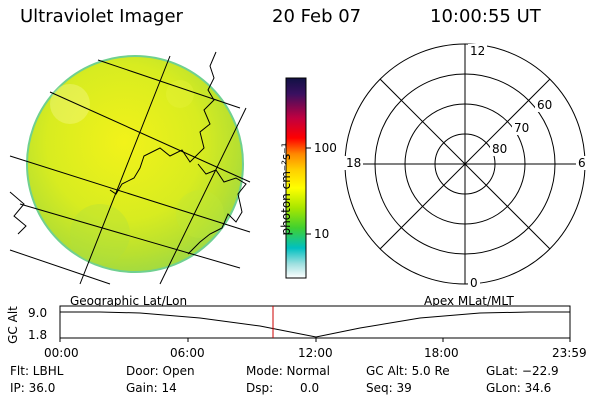 The image size is (600, 400). Describe the element at coordinates (441, 353) in the screenshot. I see `altitude-xtick-1800: 18:00` at that location.